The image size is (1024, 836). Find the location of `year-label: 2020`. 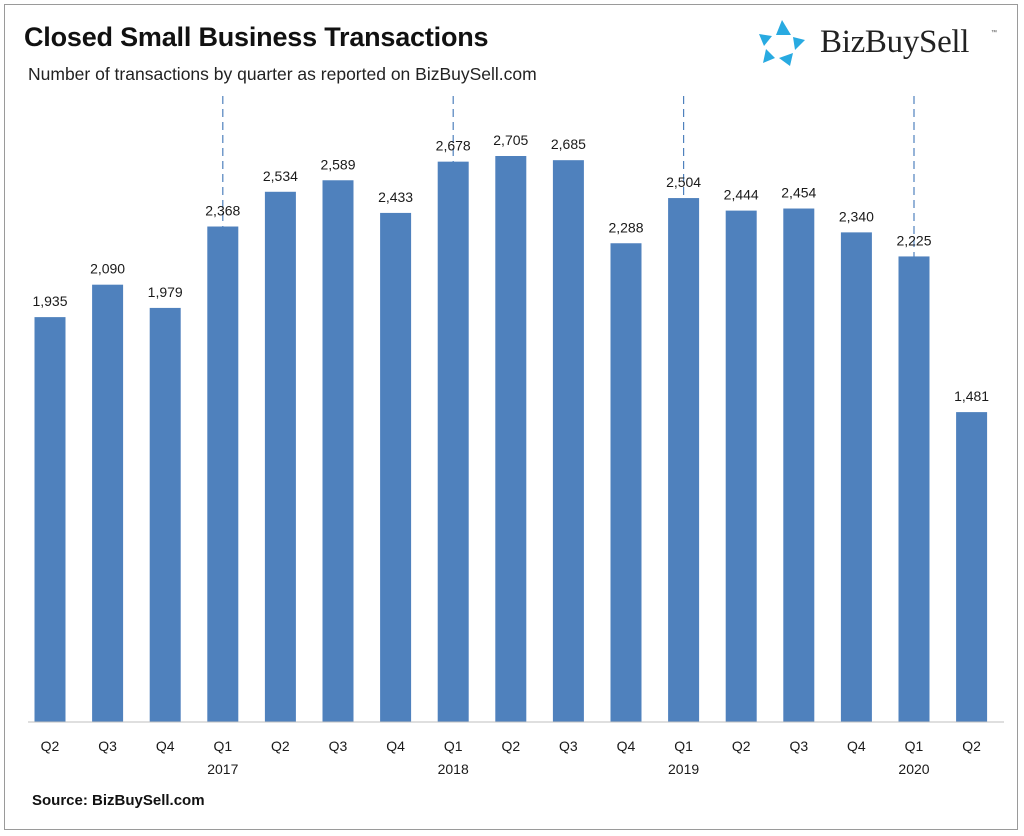

year-label: 2020 is located at coordinates (913, 769).